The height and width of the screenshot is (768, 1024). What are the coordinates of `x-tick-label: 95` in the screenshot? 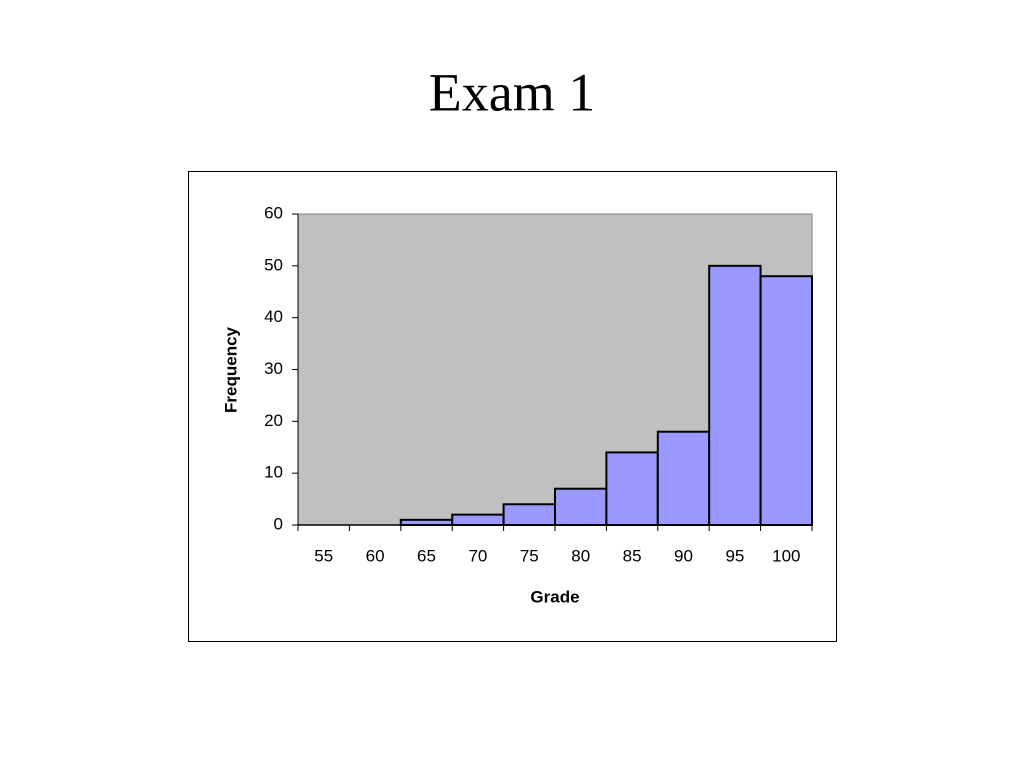 It's located at (734, 555).